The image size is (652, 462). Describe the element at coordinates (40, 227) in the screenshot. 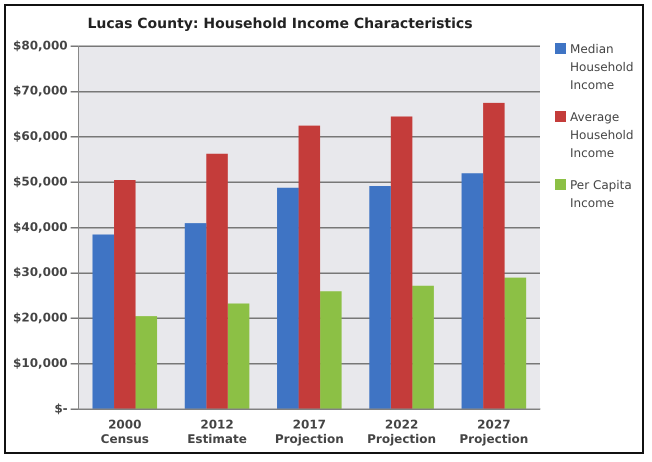

I see `y-tick-label: $40,000` at that location.